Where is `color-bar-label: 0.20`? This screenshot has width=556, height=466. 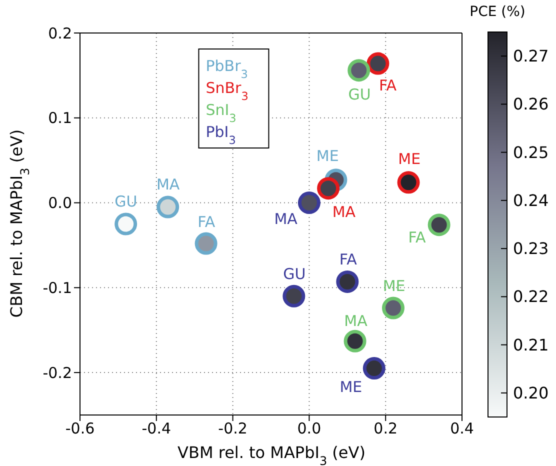
color-bar-label: 0.20 is located at coordinates (531, 392).